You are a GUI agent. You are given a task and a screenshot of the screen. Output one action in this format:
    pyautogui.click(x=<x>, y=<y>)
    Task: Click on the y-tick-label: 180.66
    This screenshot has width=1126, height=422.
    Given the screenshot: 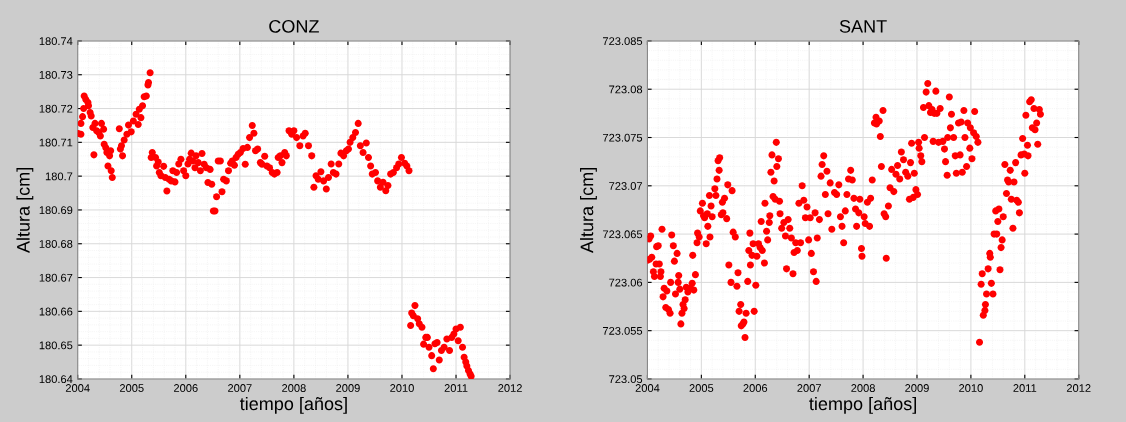 What is the action you would take?
    pyautogui.click(x=56, y=311)
    